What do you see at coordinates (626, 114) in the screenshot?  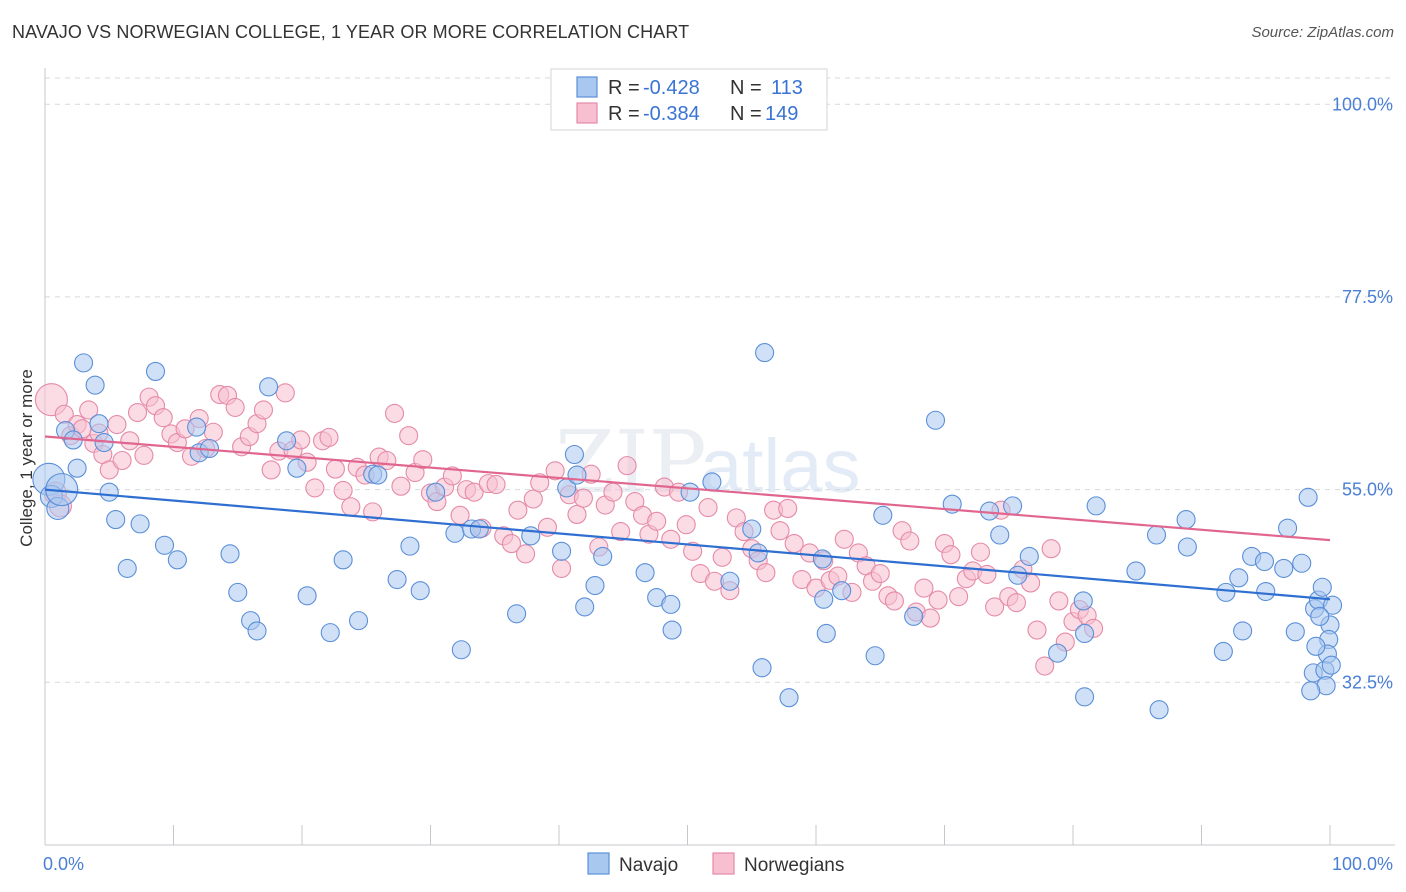 I see `legend-r-label-norwegian: R =` at bounding box center [626, 114].